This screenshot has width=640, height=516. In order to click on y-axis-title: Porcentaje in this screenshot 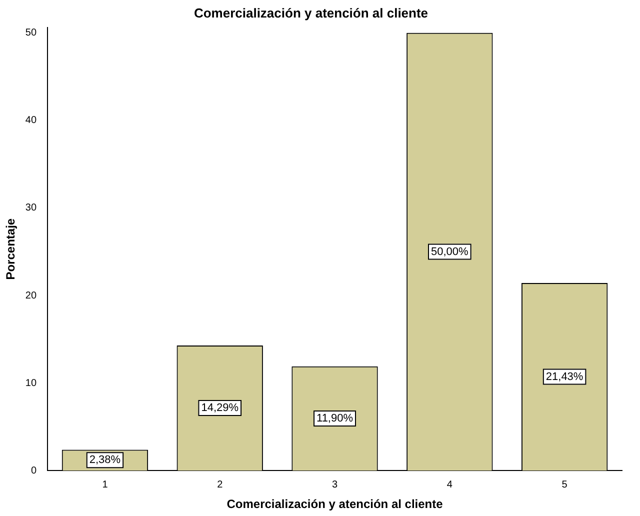, I will do `click(11, 249)`.